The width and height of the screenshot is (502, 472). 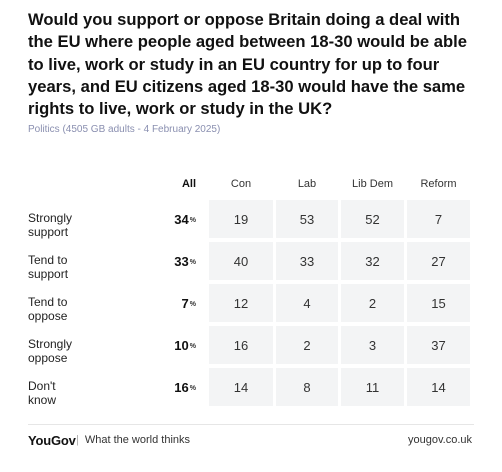 I want to click on cell-lib-dem: 52, so click(x=372, y=219).